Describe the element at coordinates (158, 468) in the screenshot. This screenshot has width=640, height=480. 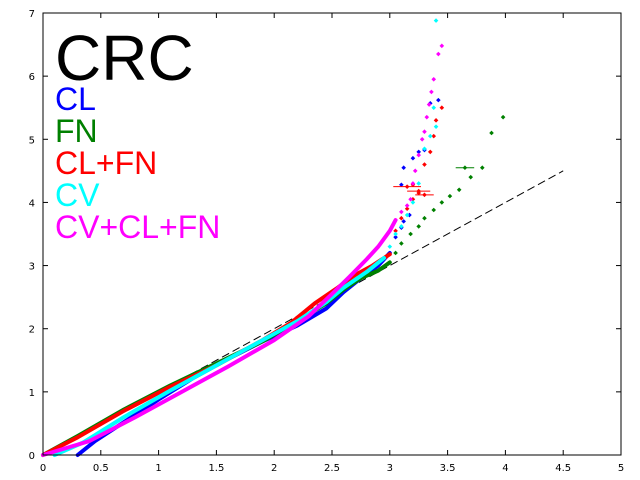
I see `x-tick-label: 1` at that location.